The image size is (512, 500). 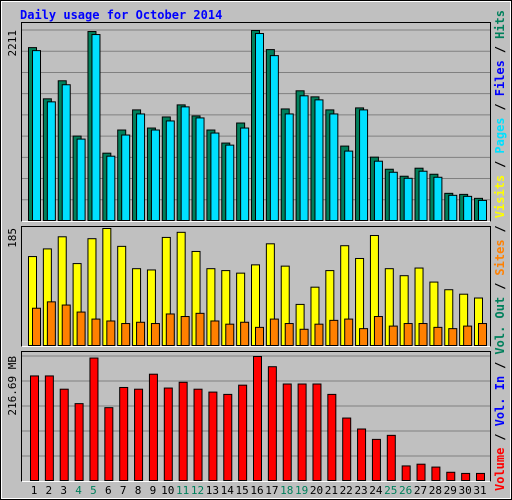 What do you see at coordinates (500, 196) in the screenshot?
I see `legend-item: Visits` at bounding box center [500, 196].